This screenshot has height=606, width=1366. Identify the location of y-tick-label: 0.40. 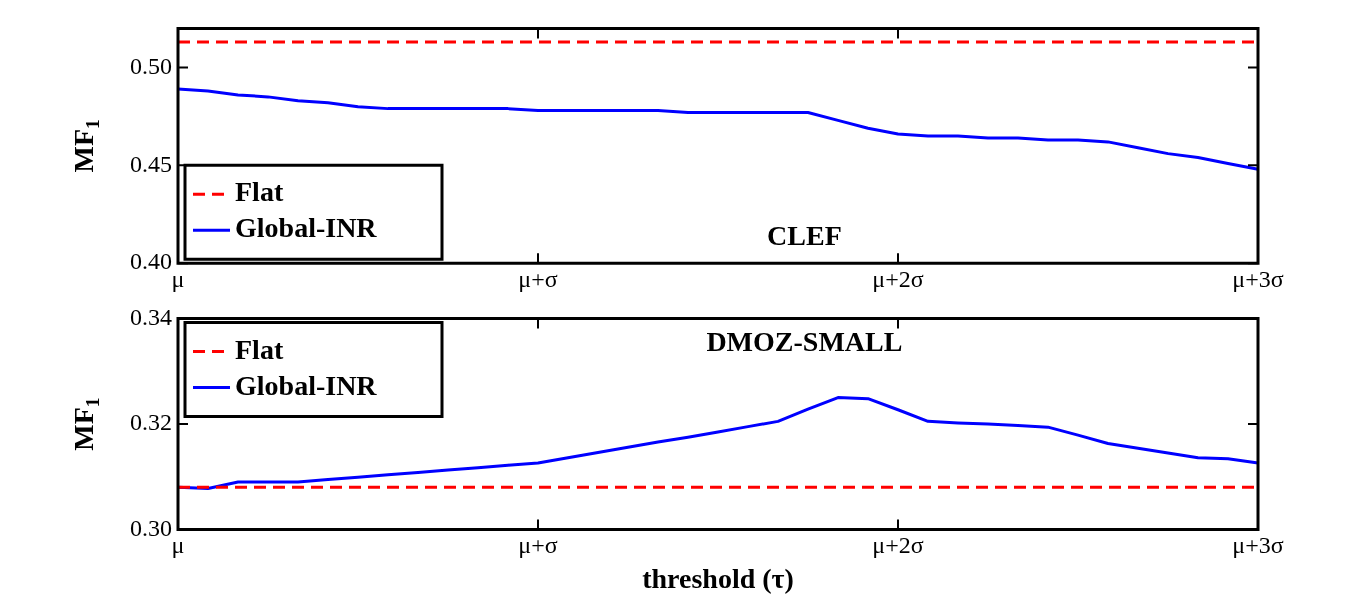
(151, 261).